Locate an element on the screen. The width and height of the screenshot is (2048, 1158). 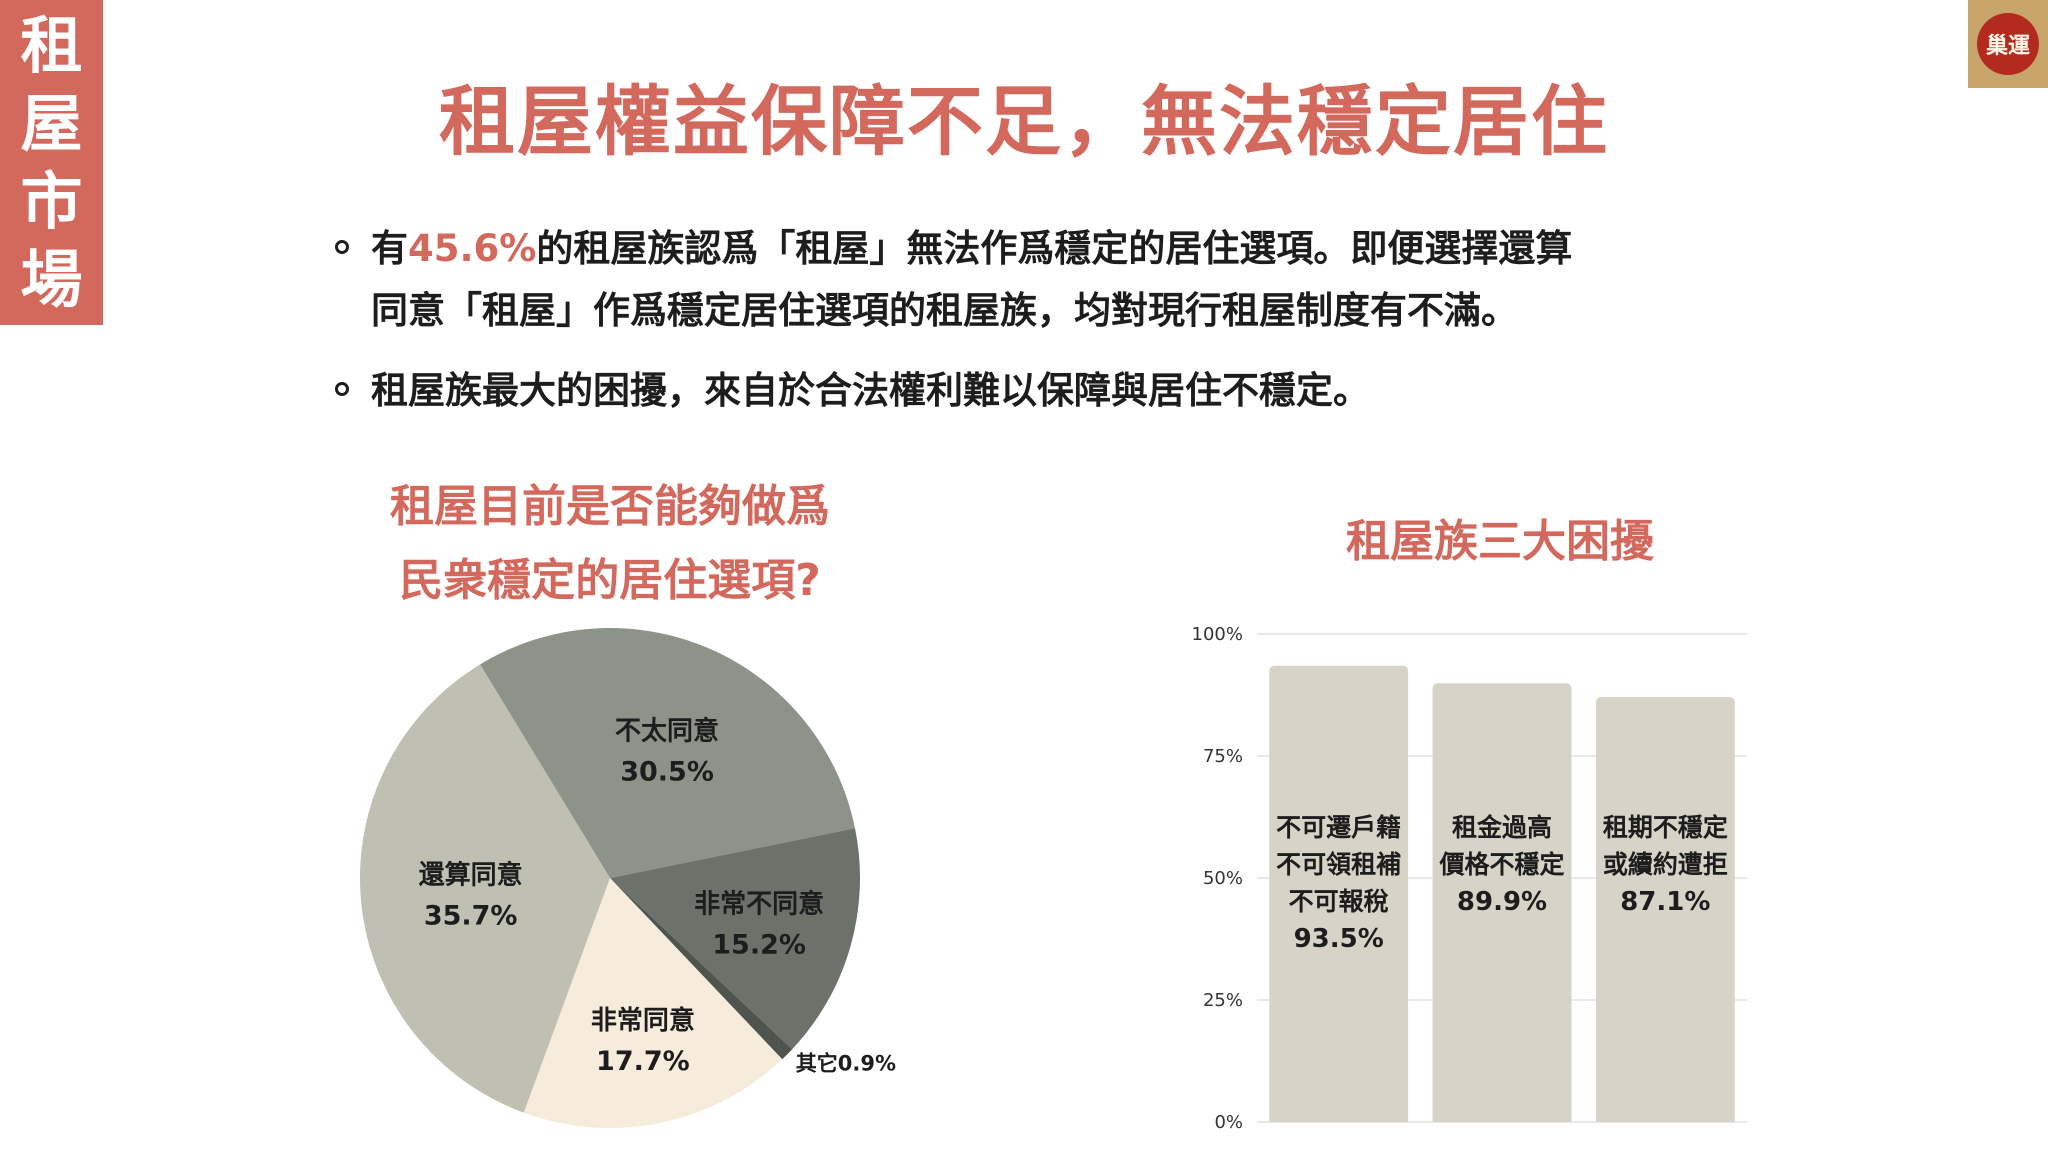
bar-category-label: 或續約遭拒 is located at coordinates (1665, 864).